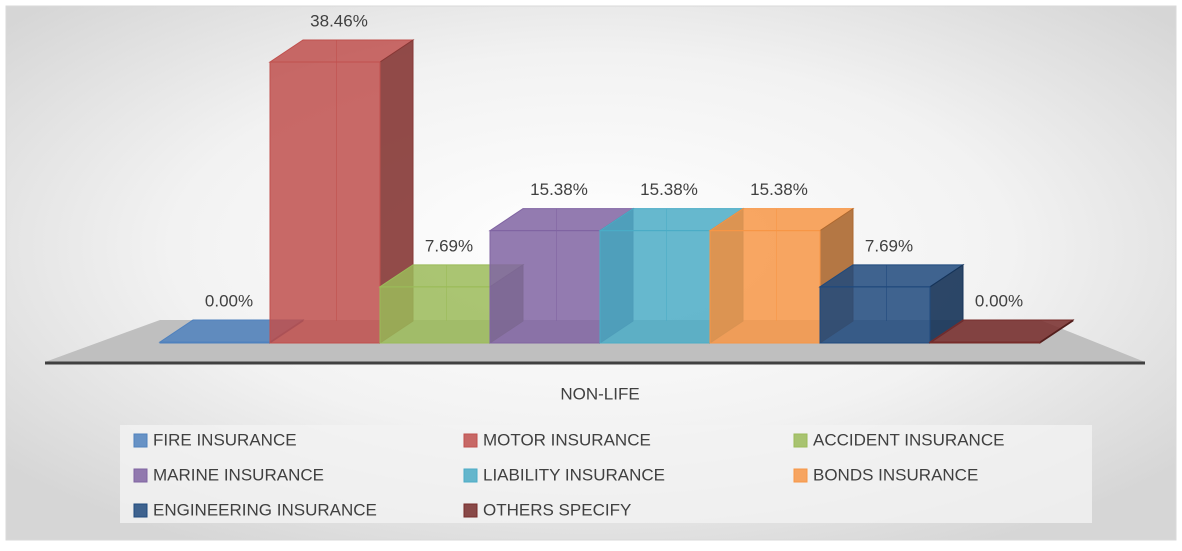  Describe the element at coordinates (908, 439) in the screenshot. I see `legend-label: ACCIDENT INSURANCE` at that location.